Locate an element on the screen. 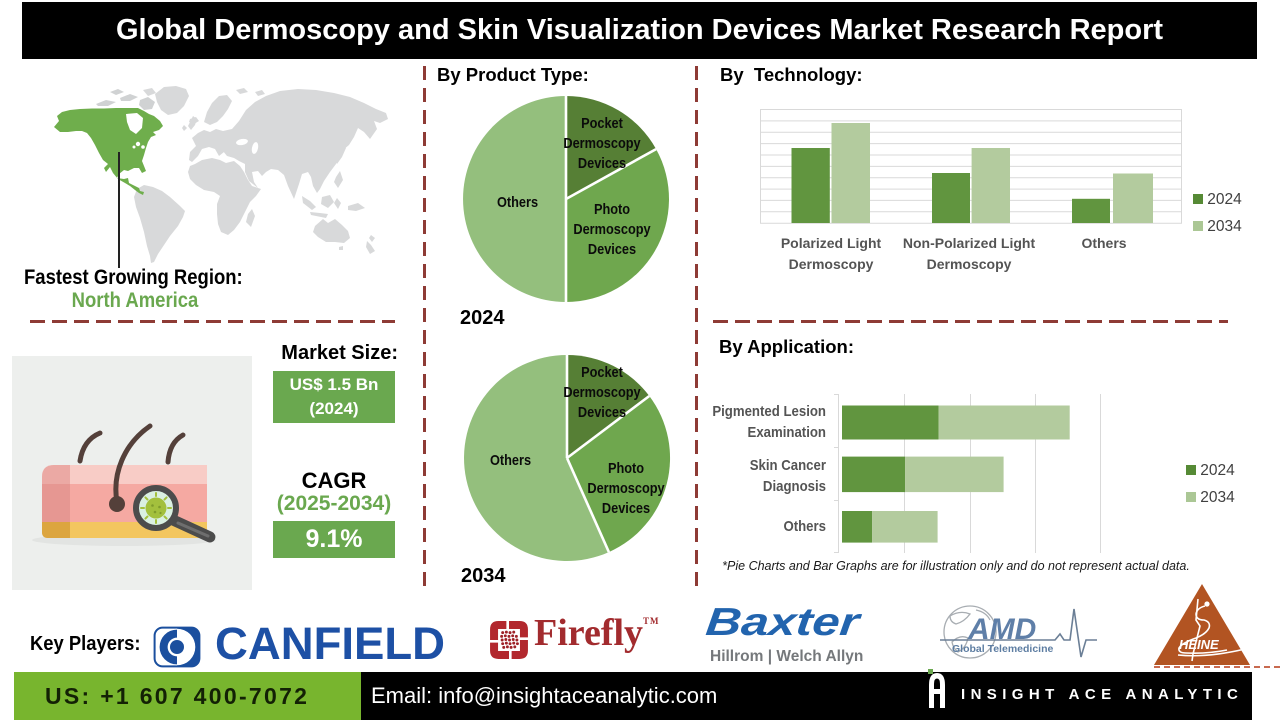 Image resolution: width=1280 pixels, height=720 pixels. svg-text: AMD is located at coordinates (1001, 629).